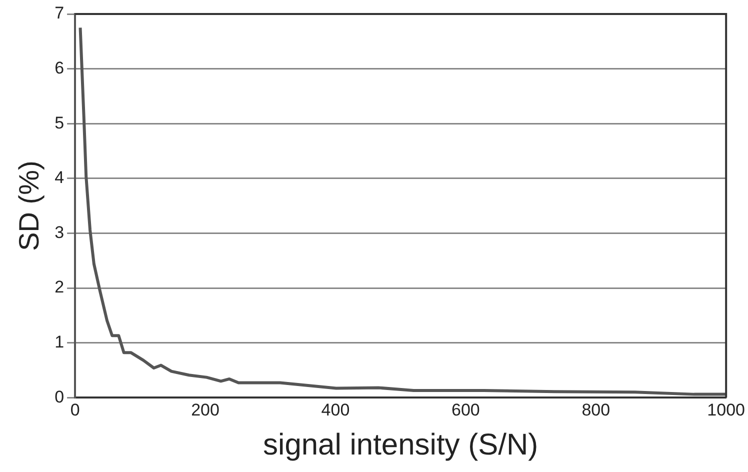 The width and height of the screenshot is (748, 472). Describe the element at coordinates (75, 410) in the screenshot. I see `x-tick-label: 0` at that location.